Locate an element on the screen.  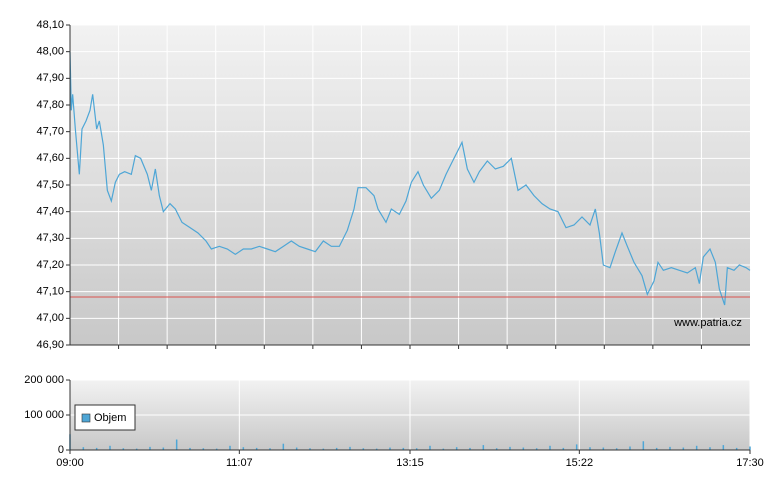
y-tick-label: 47,60 is located at coordinates (50, 158).